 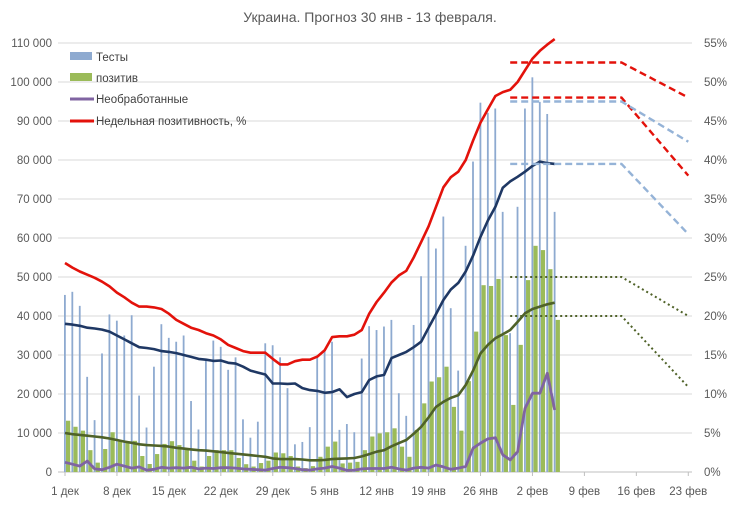 I want to click on y-tick-label: 10 000, so click(x=34, y=434).